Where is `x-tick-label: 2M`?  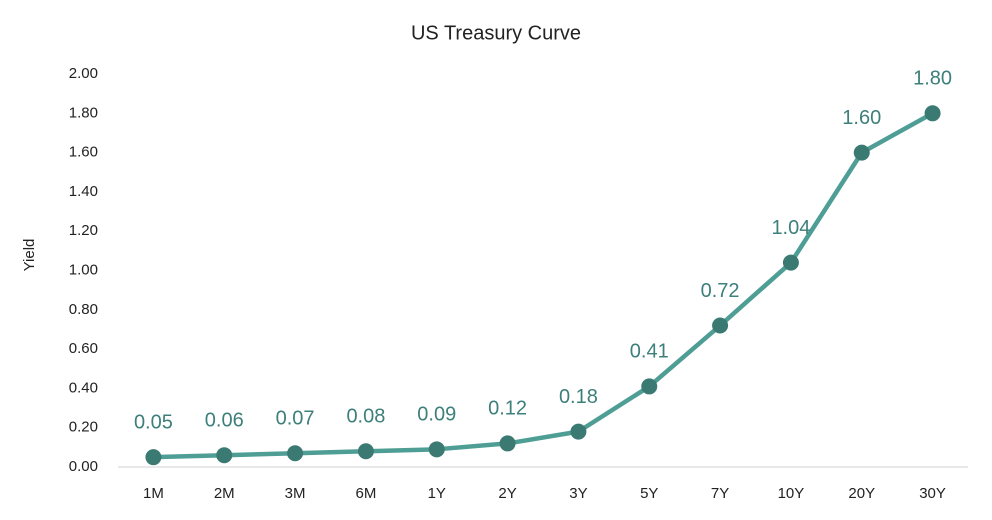 x-tick-label: 2M is located at coordinates (224, 493).